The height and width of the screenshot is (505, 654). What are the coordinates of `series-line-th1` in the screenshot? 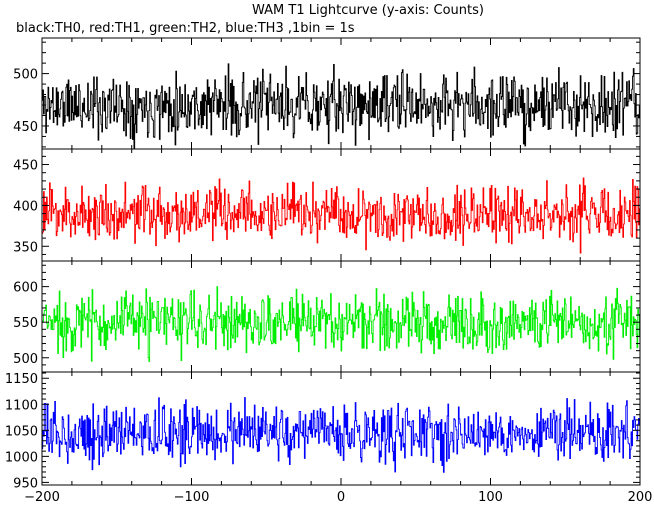 It's located at (341, 215).